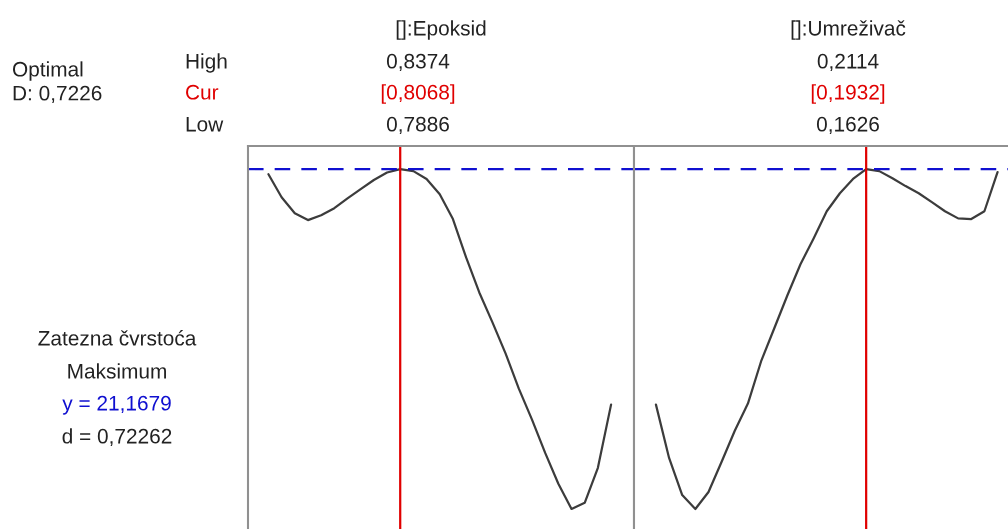 Image resolution: width=1008 pixels, height=529 pixels. I want to click on text: Low, so click(205, 124).